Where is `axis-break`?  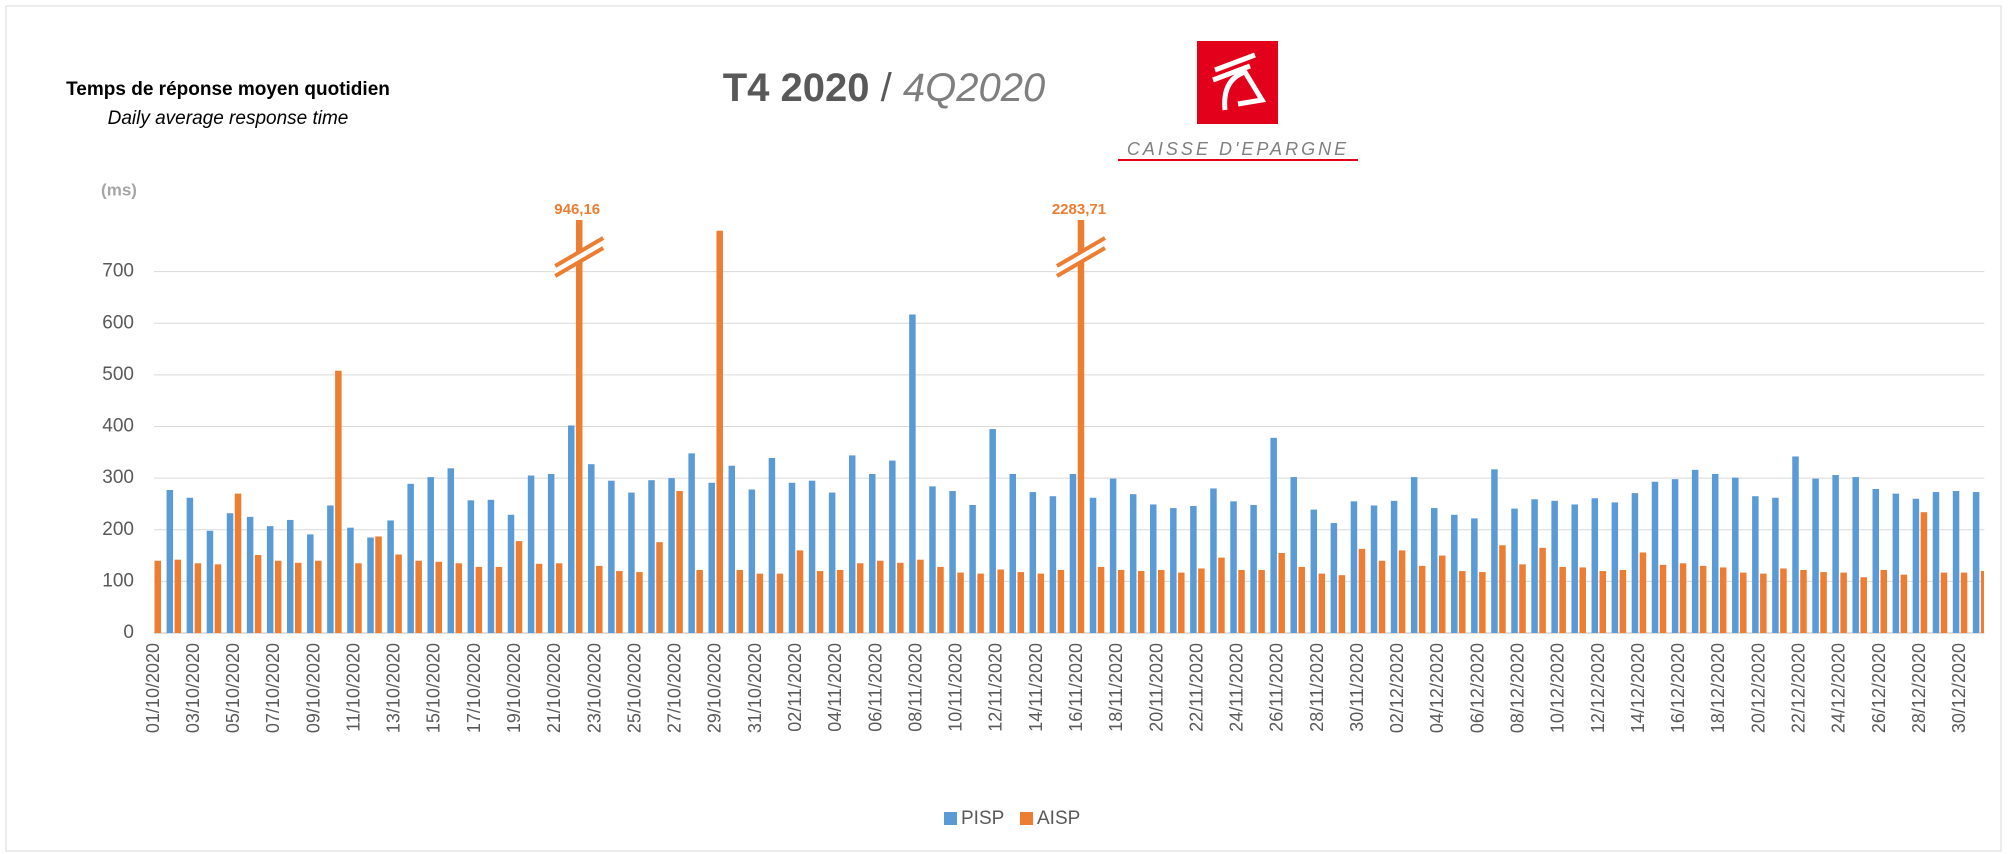 axis-break is located at coordinates (1080, 257).